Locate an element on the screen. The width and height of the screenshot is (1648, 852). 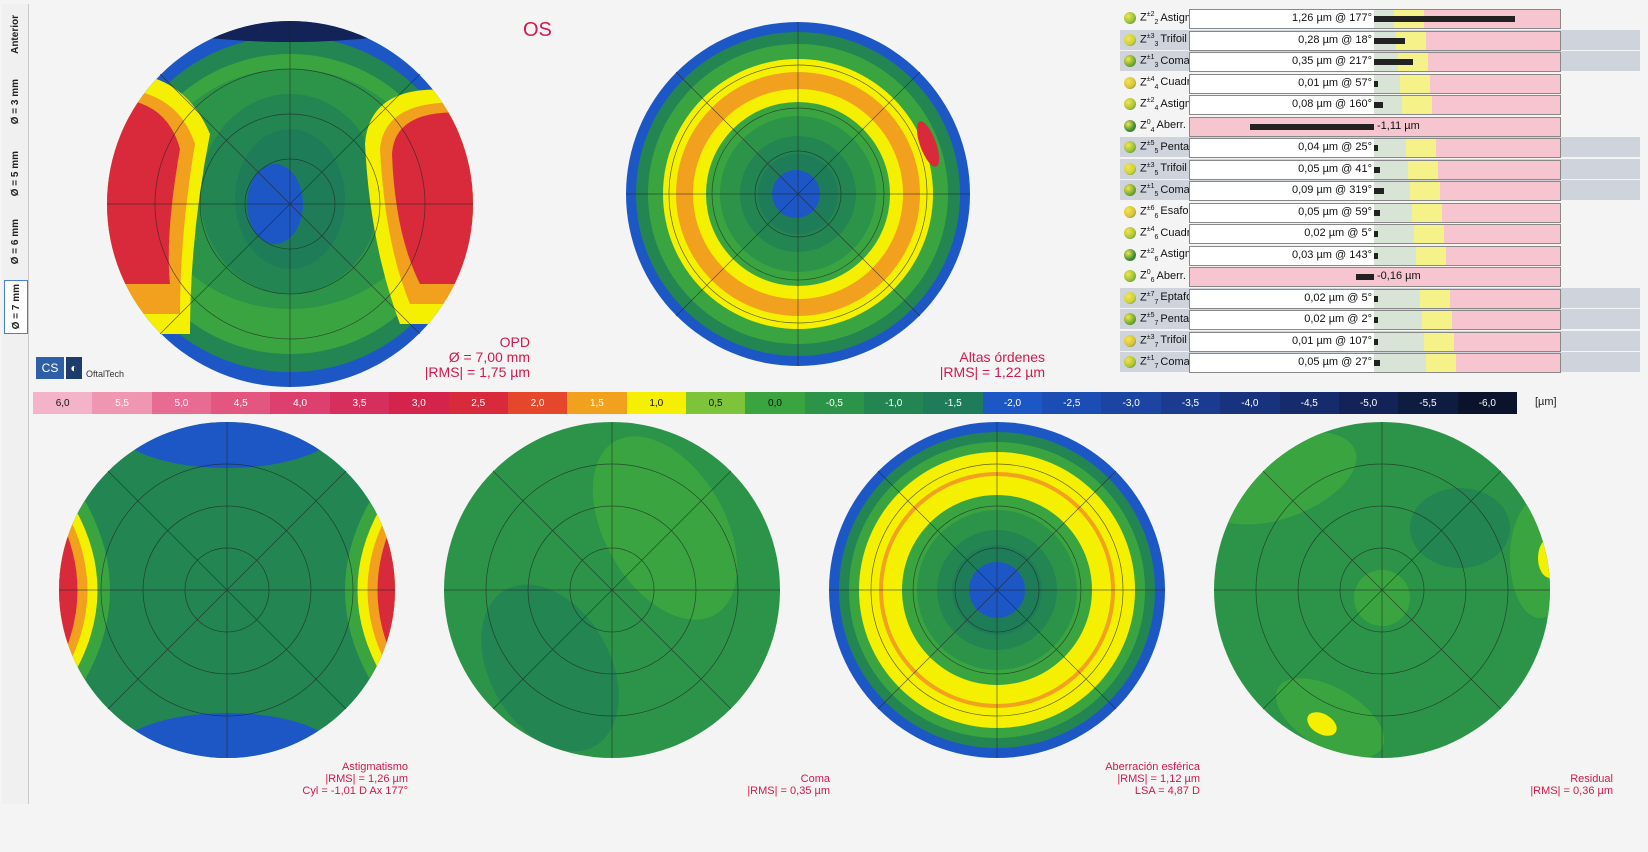
scale-step: -6,0 is located at coordinates (1487, 403).